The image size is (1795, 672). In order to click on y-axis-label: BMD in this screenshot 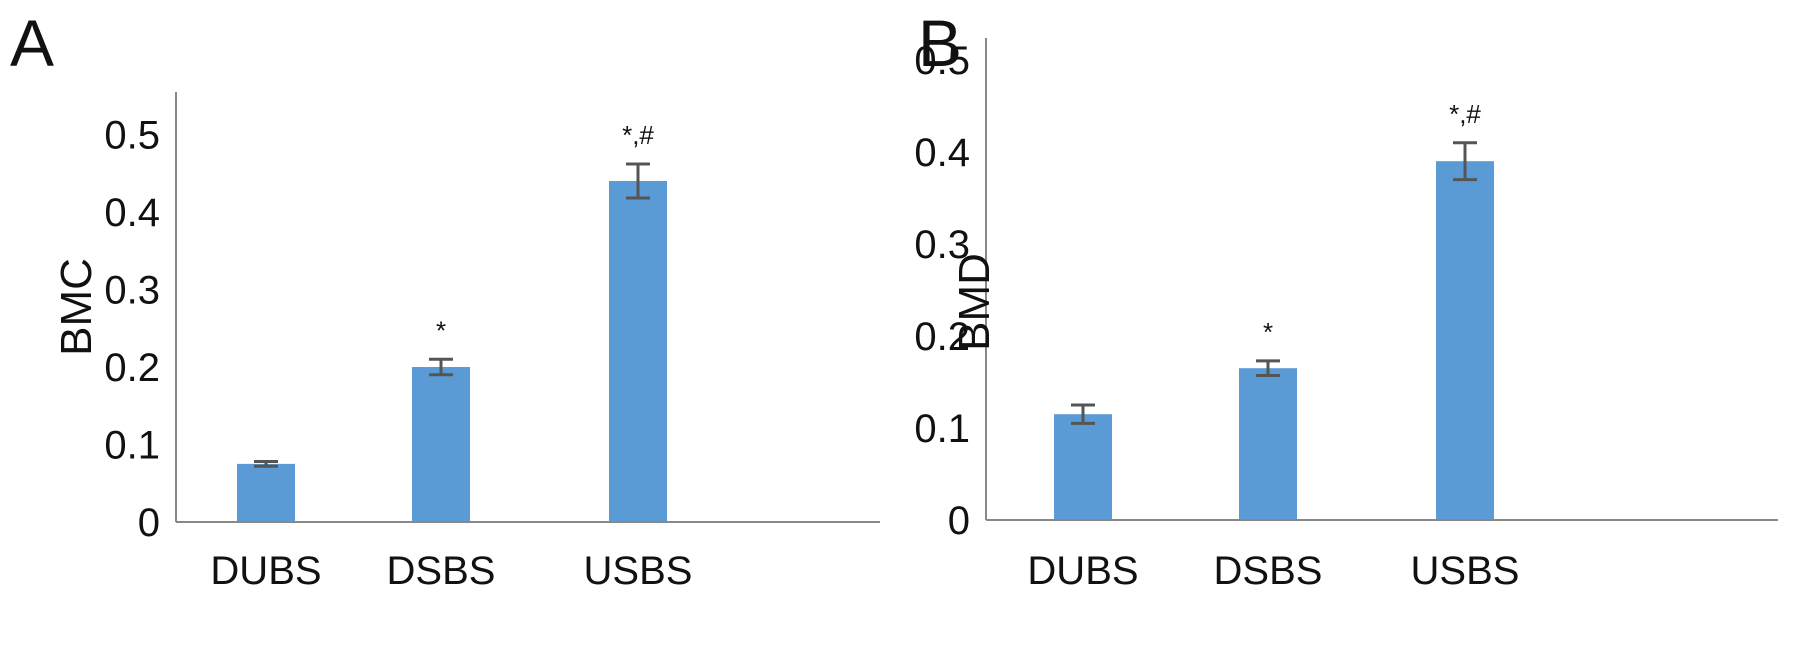, I will do `click(974, 302)`.